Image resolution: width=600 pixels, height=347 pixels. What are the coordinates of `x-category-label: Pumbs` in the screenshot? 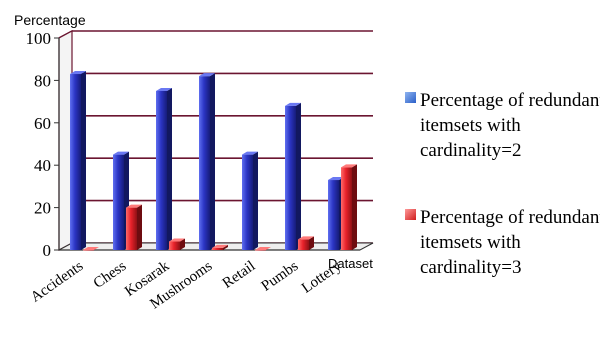 It's located at (280, 276).